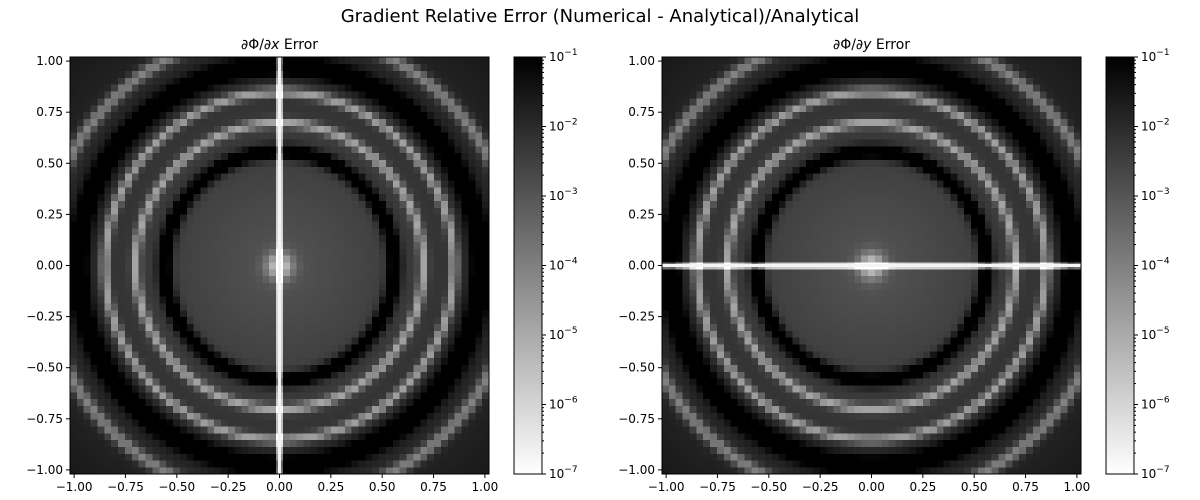  Describe the element at coordinates (563, 195) in the screenshot. I see `colorbar-tick-label: 10−3` at that location.